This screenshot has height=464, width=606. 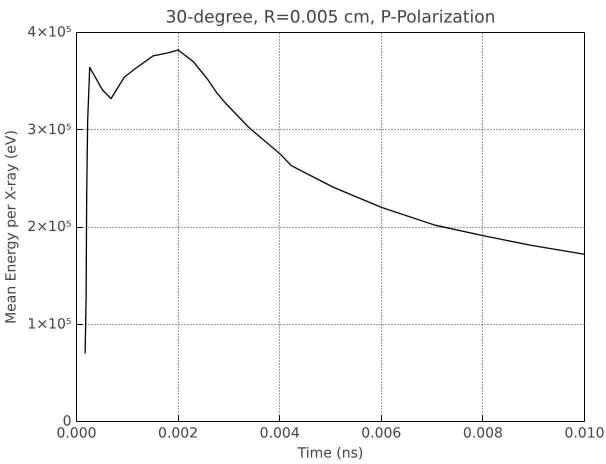 What do you see at coordinates (330, 454) in the screenshot?
I see `x-axis-title: Time (ns)` at bounding box center [330, 454].